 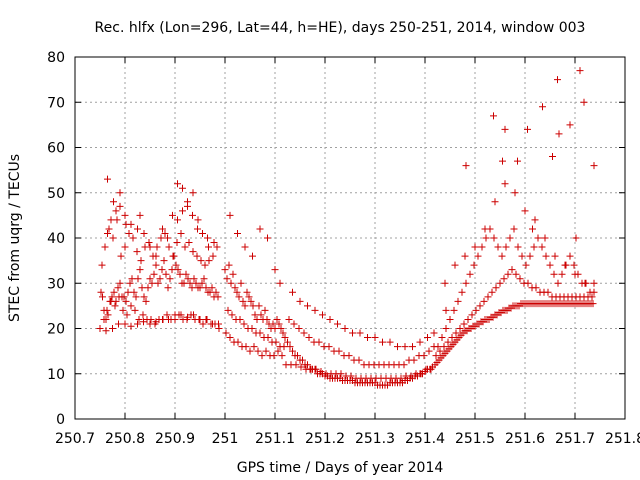 I want to click on x-tick-label: 250.8, so click(x=125, y=439).